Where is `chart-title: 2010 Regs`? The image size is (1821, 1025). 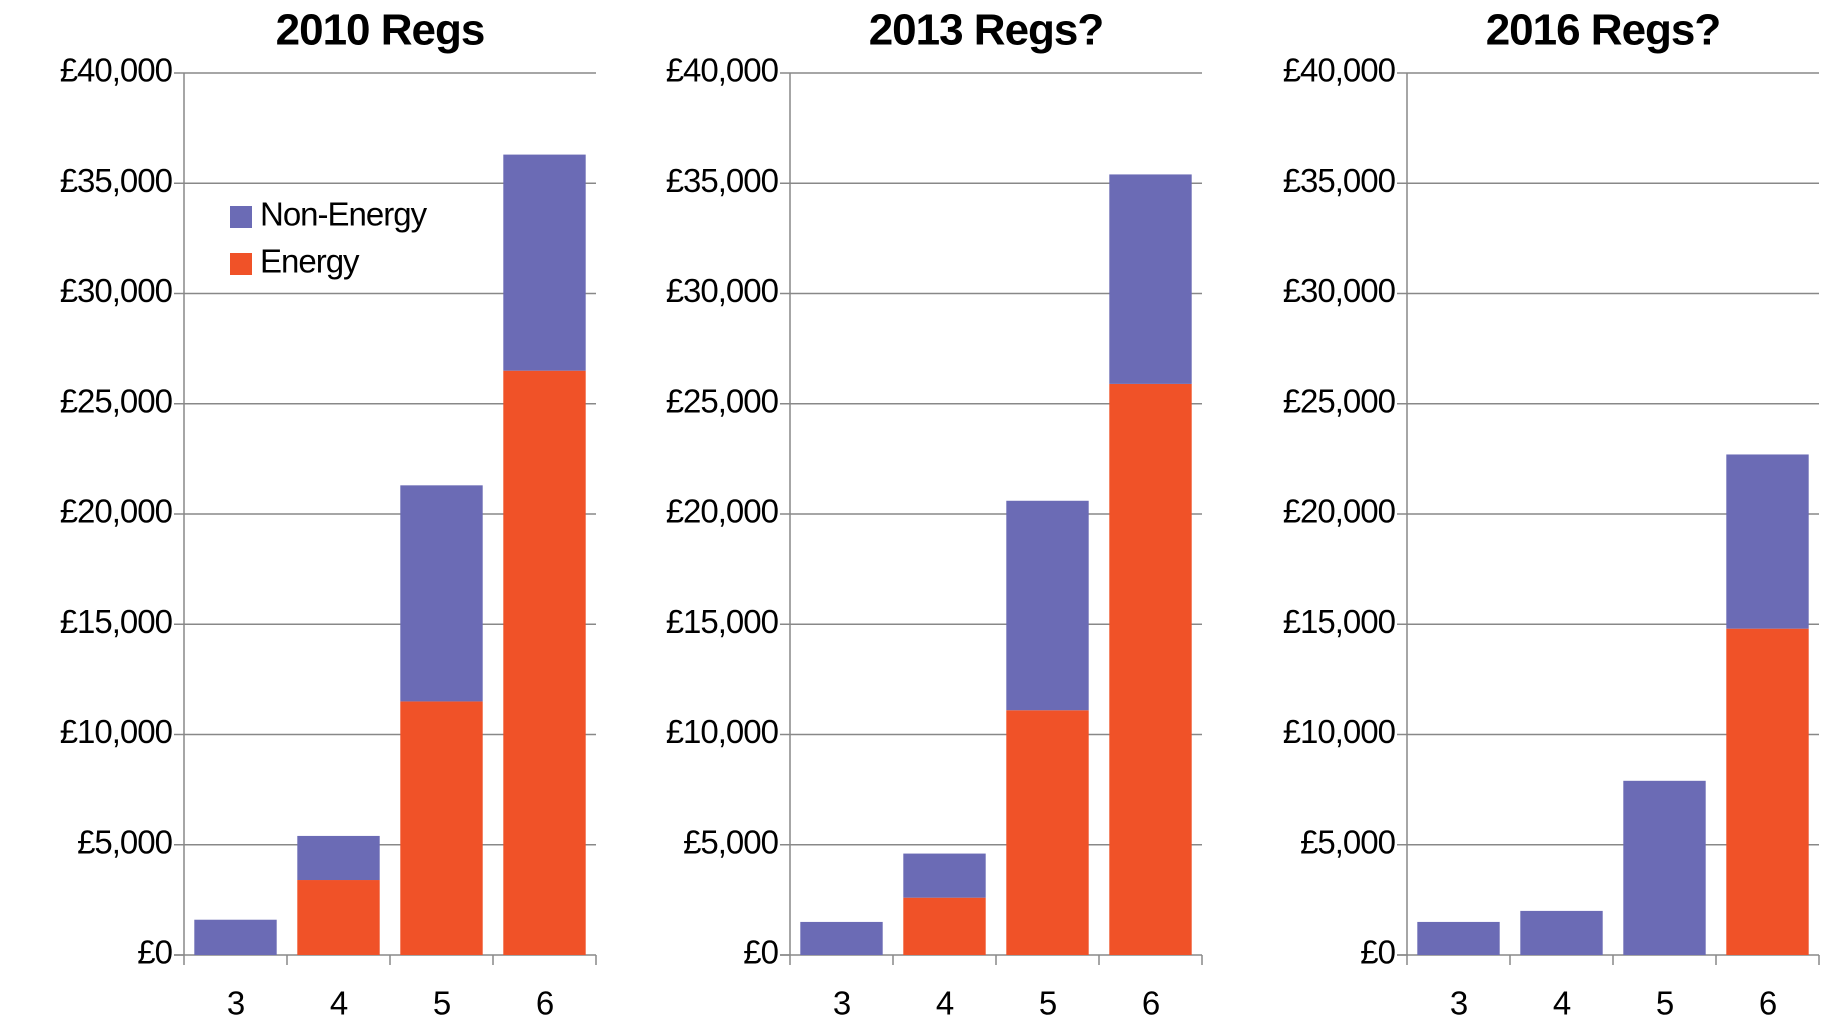
chart-title: 2010 Regs is located at coordinates (380, 30).